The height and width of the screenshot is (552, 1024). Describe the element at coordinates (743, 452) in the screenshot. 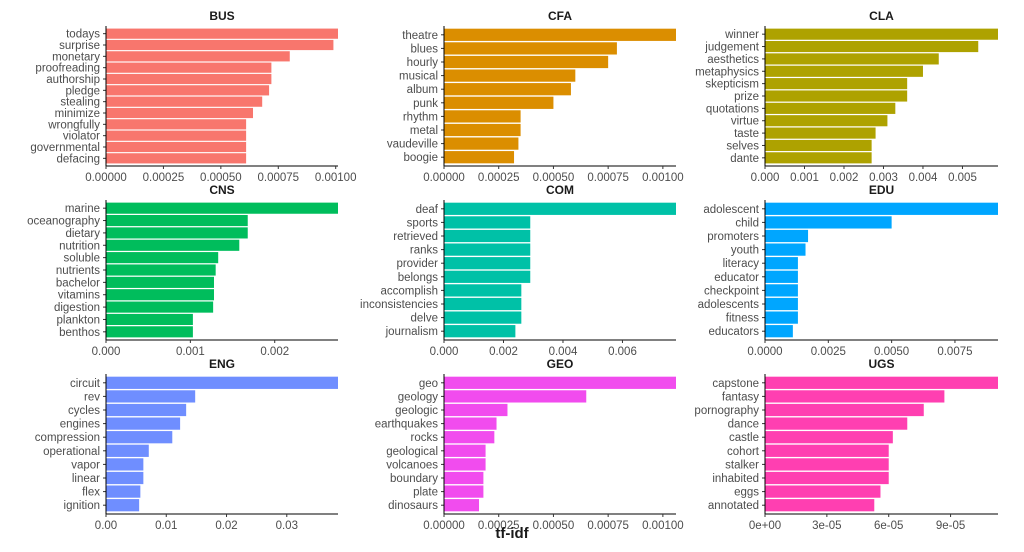

I see `category-label: cohort` at that location.